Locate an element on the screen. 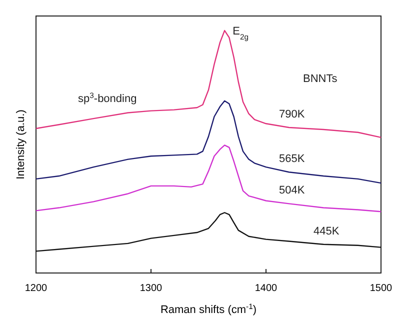  annotation: sp$^{3}$-bonding is located at coordinates (107, 97).